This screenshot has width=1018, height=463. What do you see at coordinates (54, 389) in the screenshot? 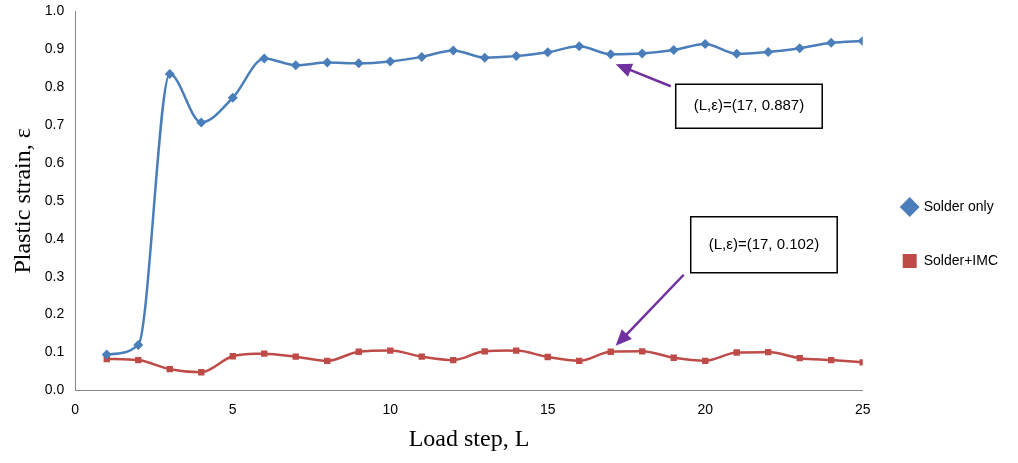
I see `y-tick-label: 0.0` at bounding box center [54, 389].